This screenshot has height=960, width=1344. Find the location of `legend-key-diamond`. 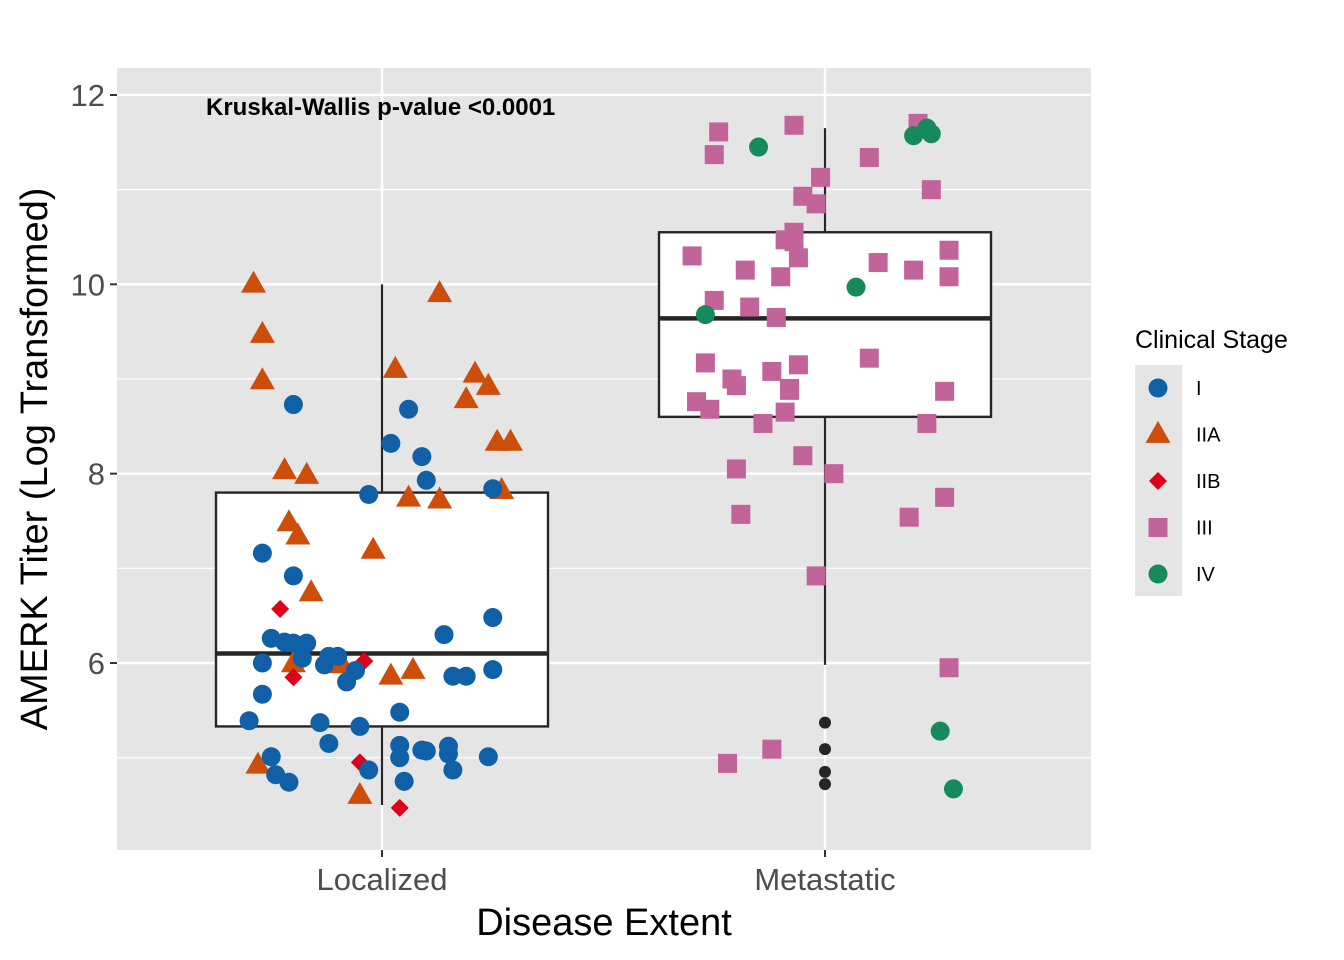

legend-key-diamond is located at coordinates (1158, 481).